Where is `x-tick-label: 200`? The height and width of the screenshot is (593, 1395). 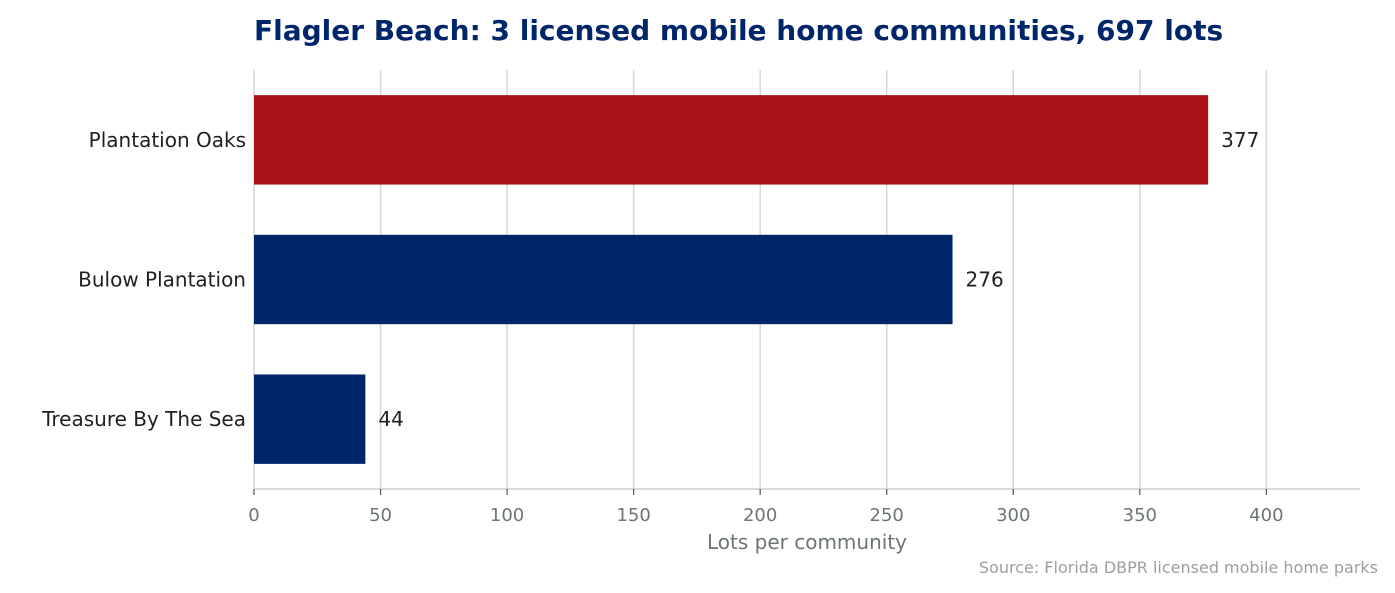
x-tick-label: 200 is located at coordinates (760, 515).